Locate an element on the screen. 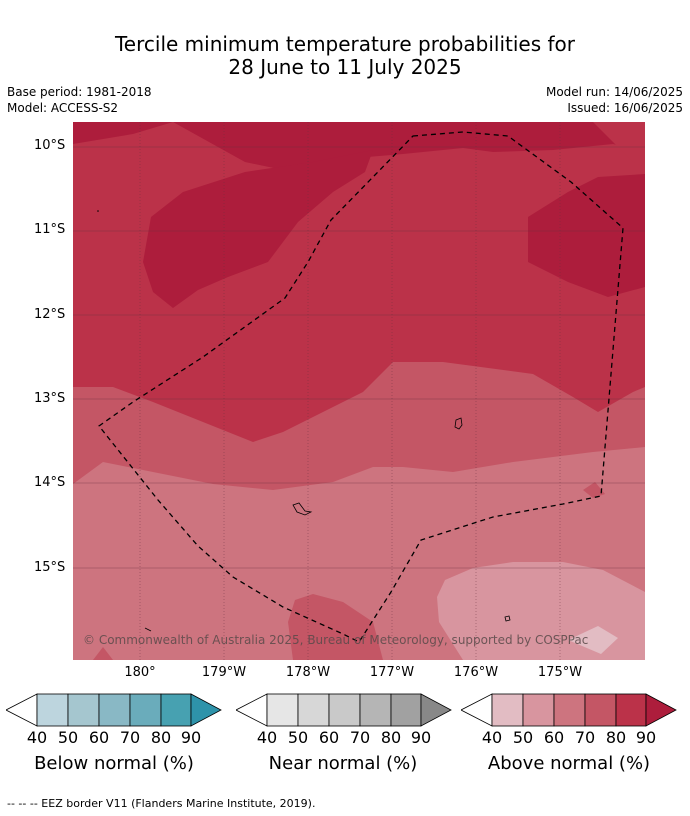 This screenshot has height=816, width=690. map-title-line2: 28 June to 11 July 2025 is located at coordinates (345, 67).